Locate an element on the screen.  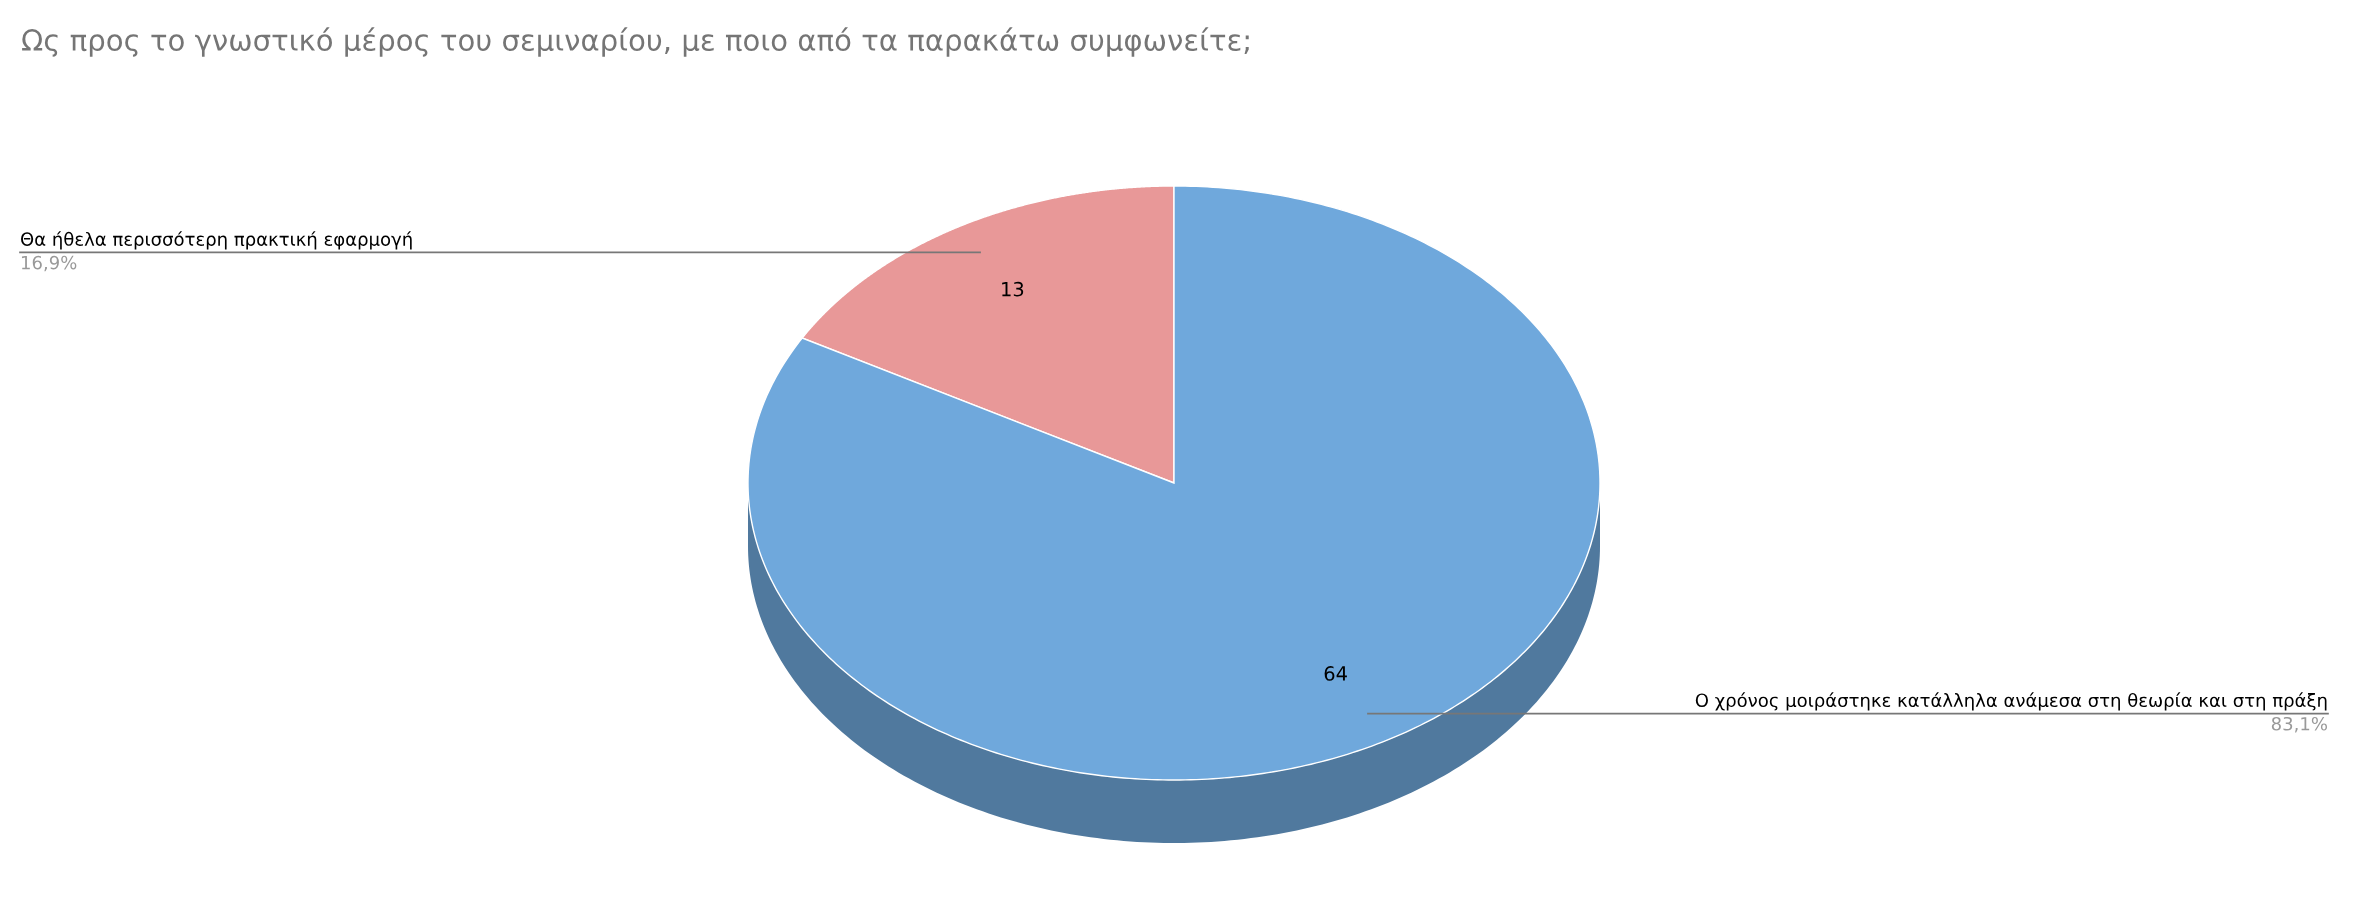
data-label: 13 is located at coordinates (1013, 289).